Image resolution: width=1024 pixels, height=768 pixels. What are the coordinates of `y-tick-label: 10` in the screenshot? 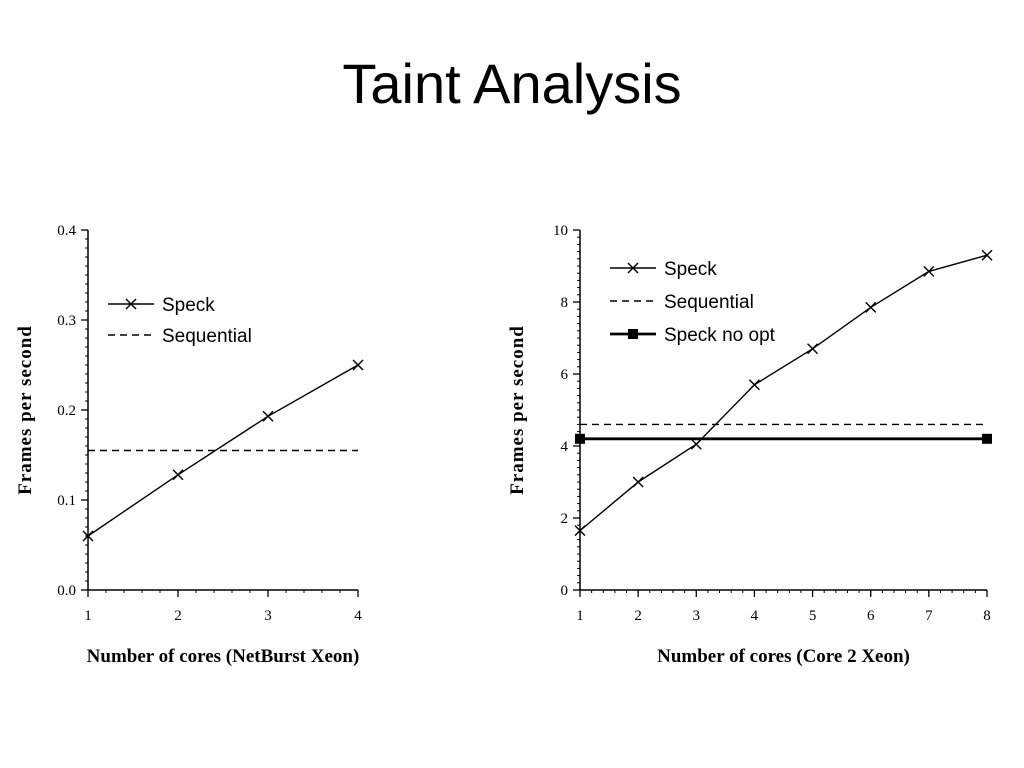 It's located at (560, 231).